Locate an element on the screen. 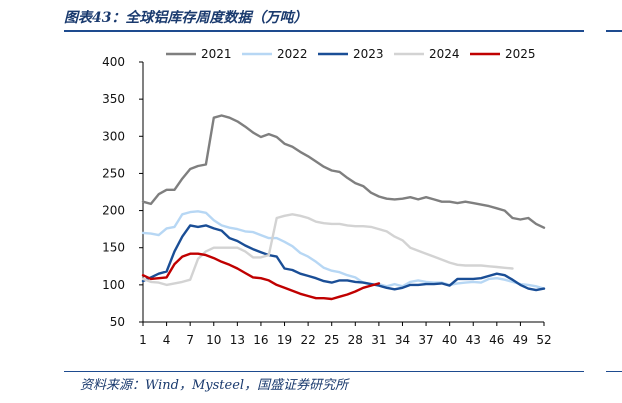  x-tick-label: 19 is located at coordinates (284, 340).